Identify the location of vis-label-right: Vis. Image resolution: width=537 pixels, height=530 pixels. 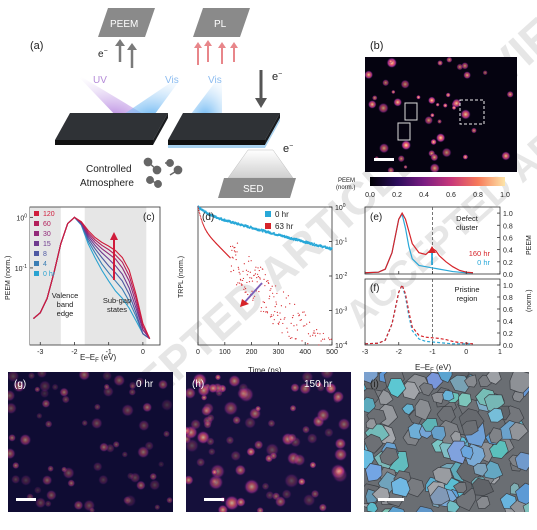
(215, 80).